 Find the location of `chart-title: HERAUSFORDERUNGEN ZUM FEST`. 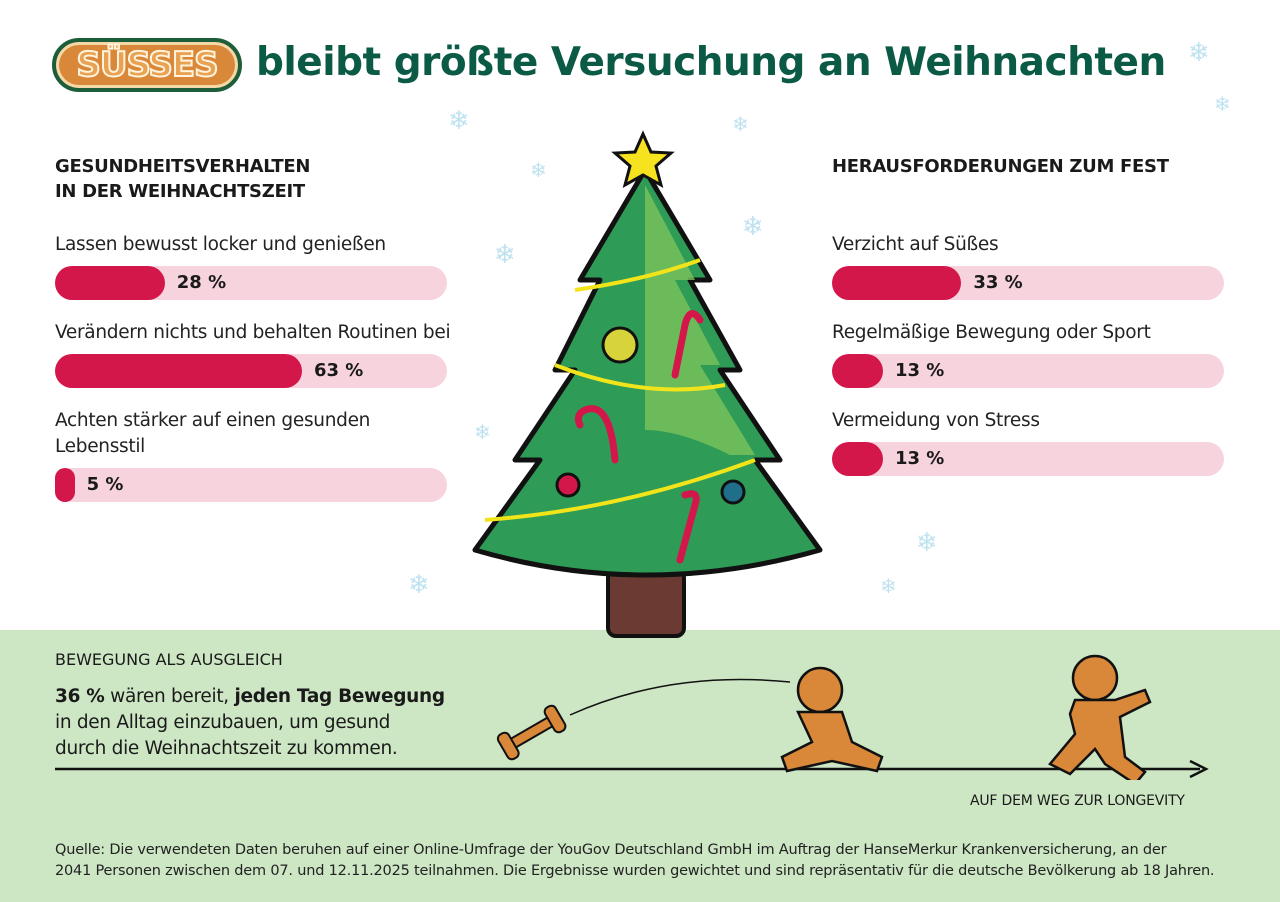

chart-title: HERAUSFORDERUNGEN ZUM FEST is located at coordinates (1042, 179).